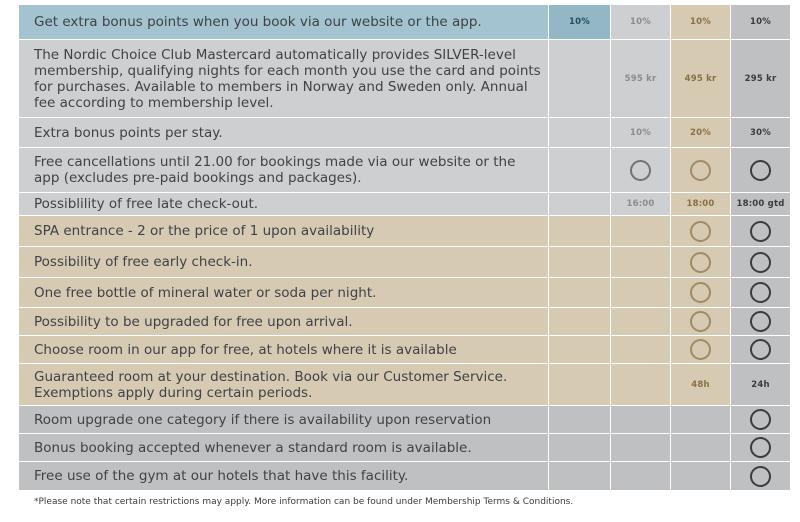 This screenshot has width=800, height=522. I want to click on silver-tier-value: 16:00, so click(640, 204).